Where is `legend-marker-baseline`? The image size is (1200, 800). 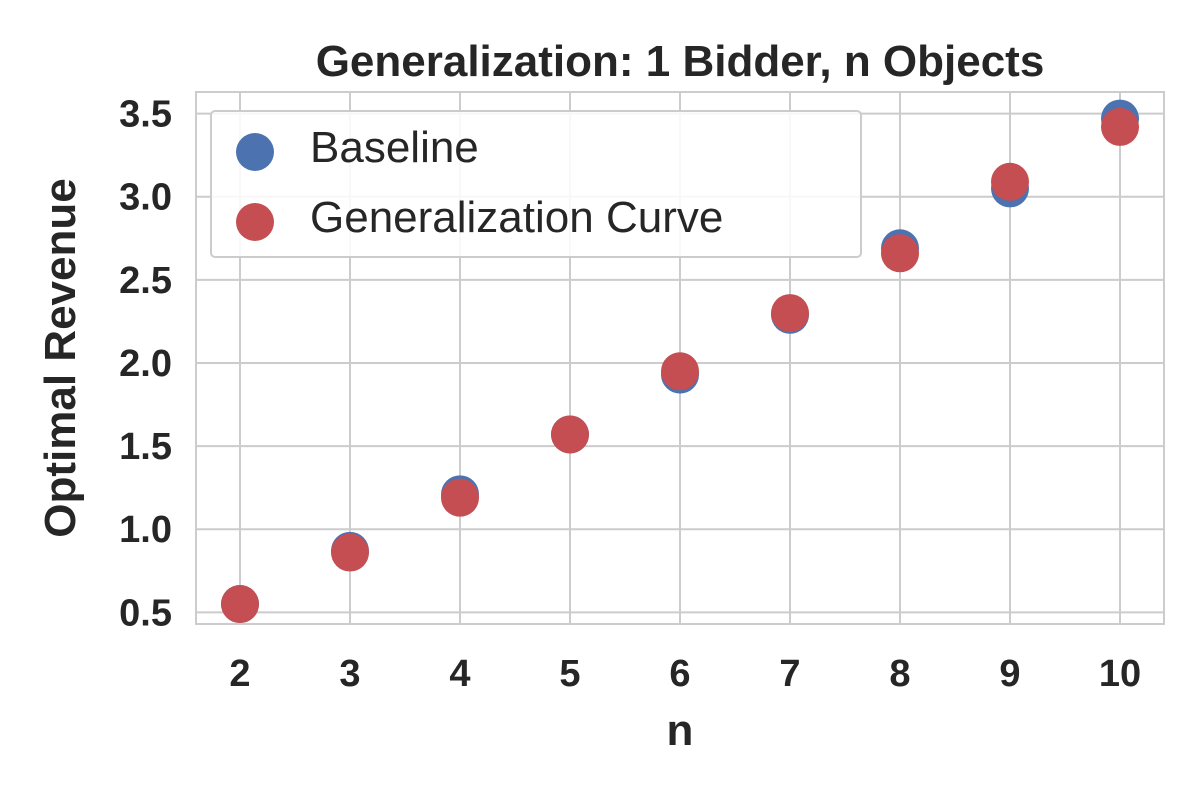
legend-marker-baseline is located at coordinates (255, 152).